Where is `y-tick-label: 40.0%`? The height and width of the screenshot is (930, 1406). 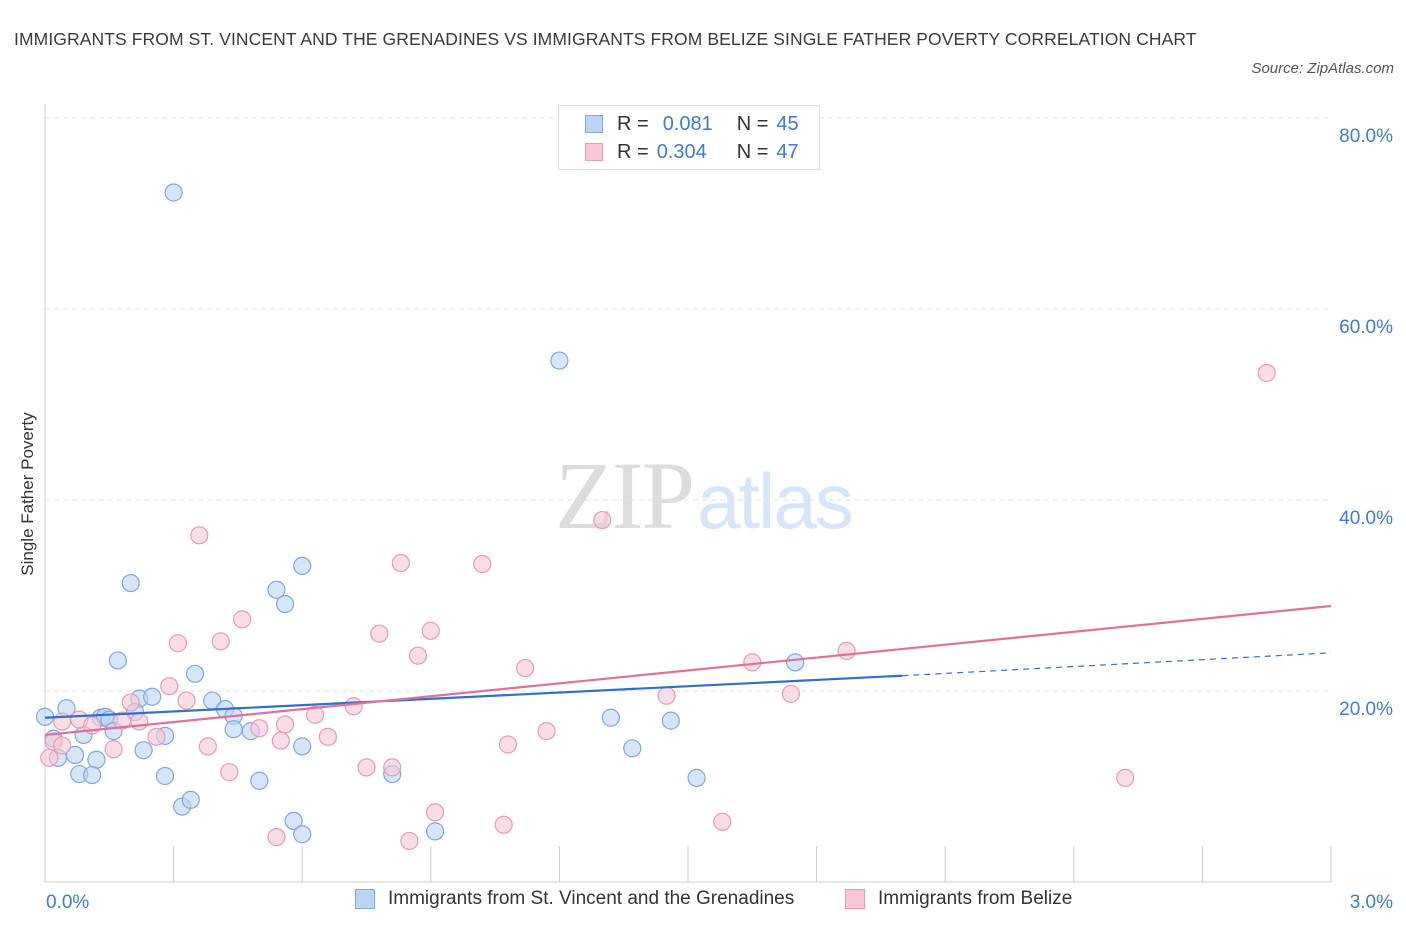 y-tick-label: 40.0% is located at coordinates (1366, 518).